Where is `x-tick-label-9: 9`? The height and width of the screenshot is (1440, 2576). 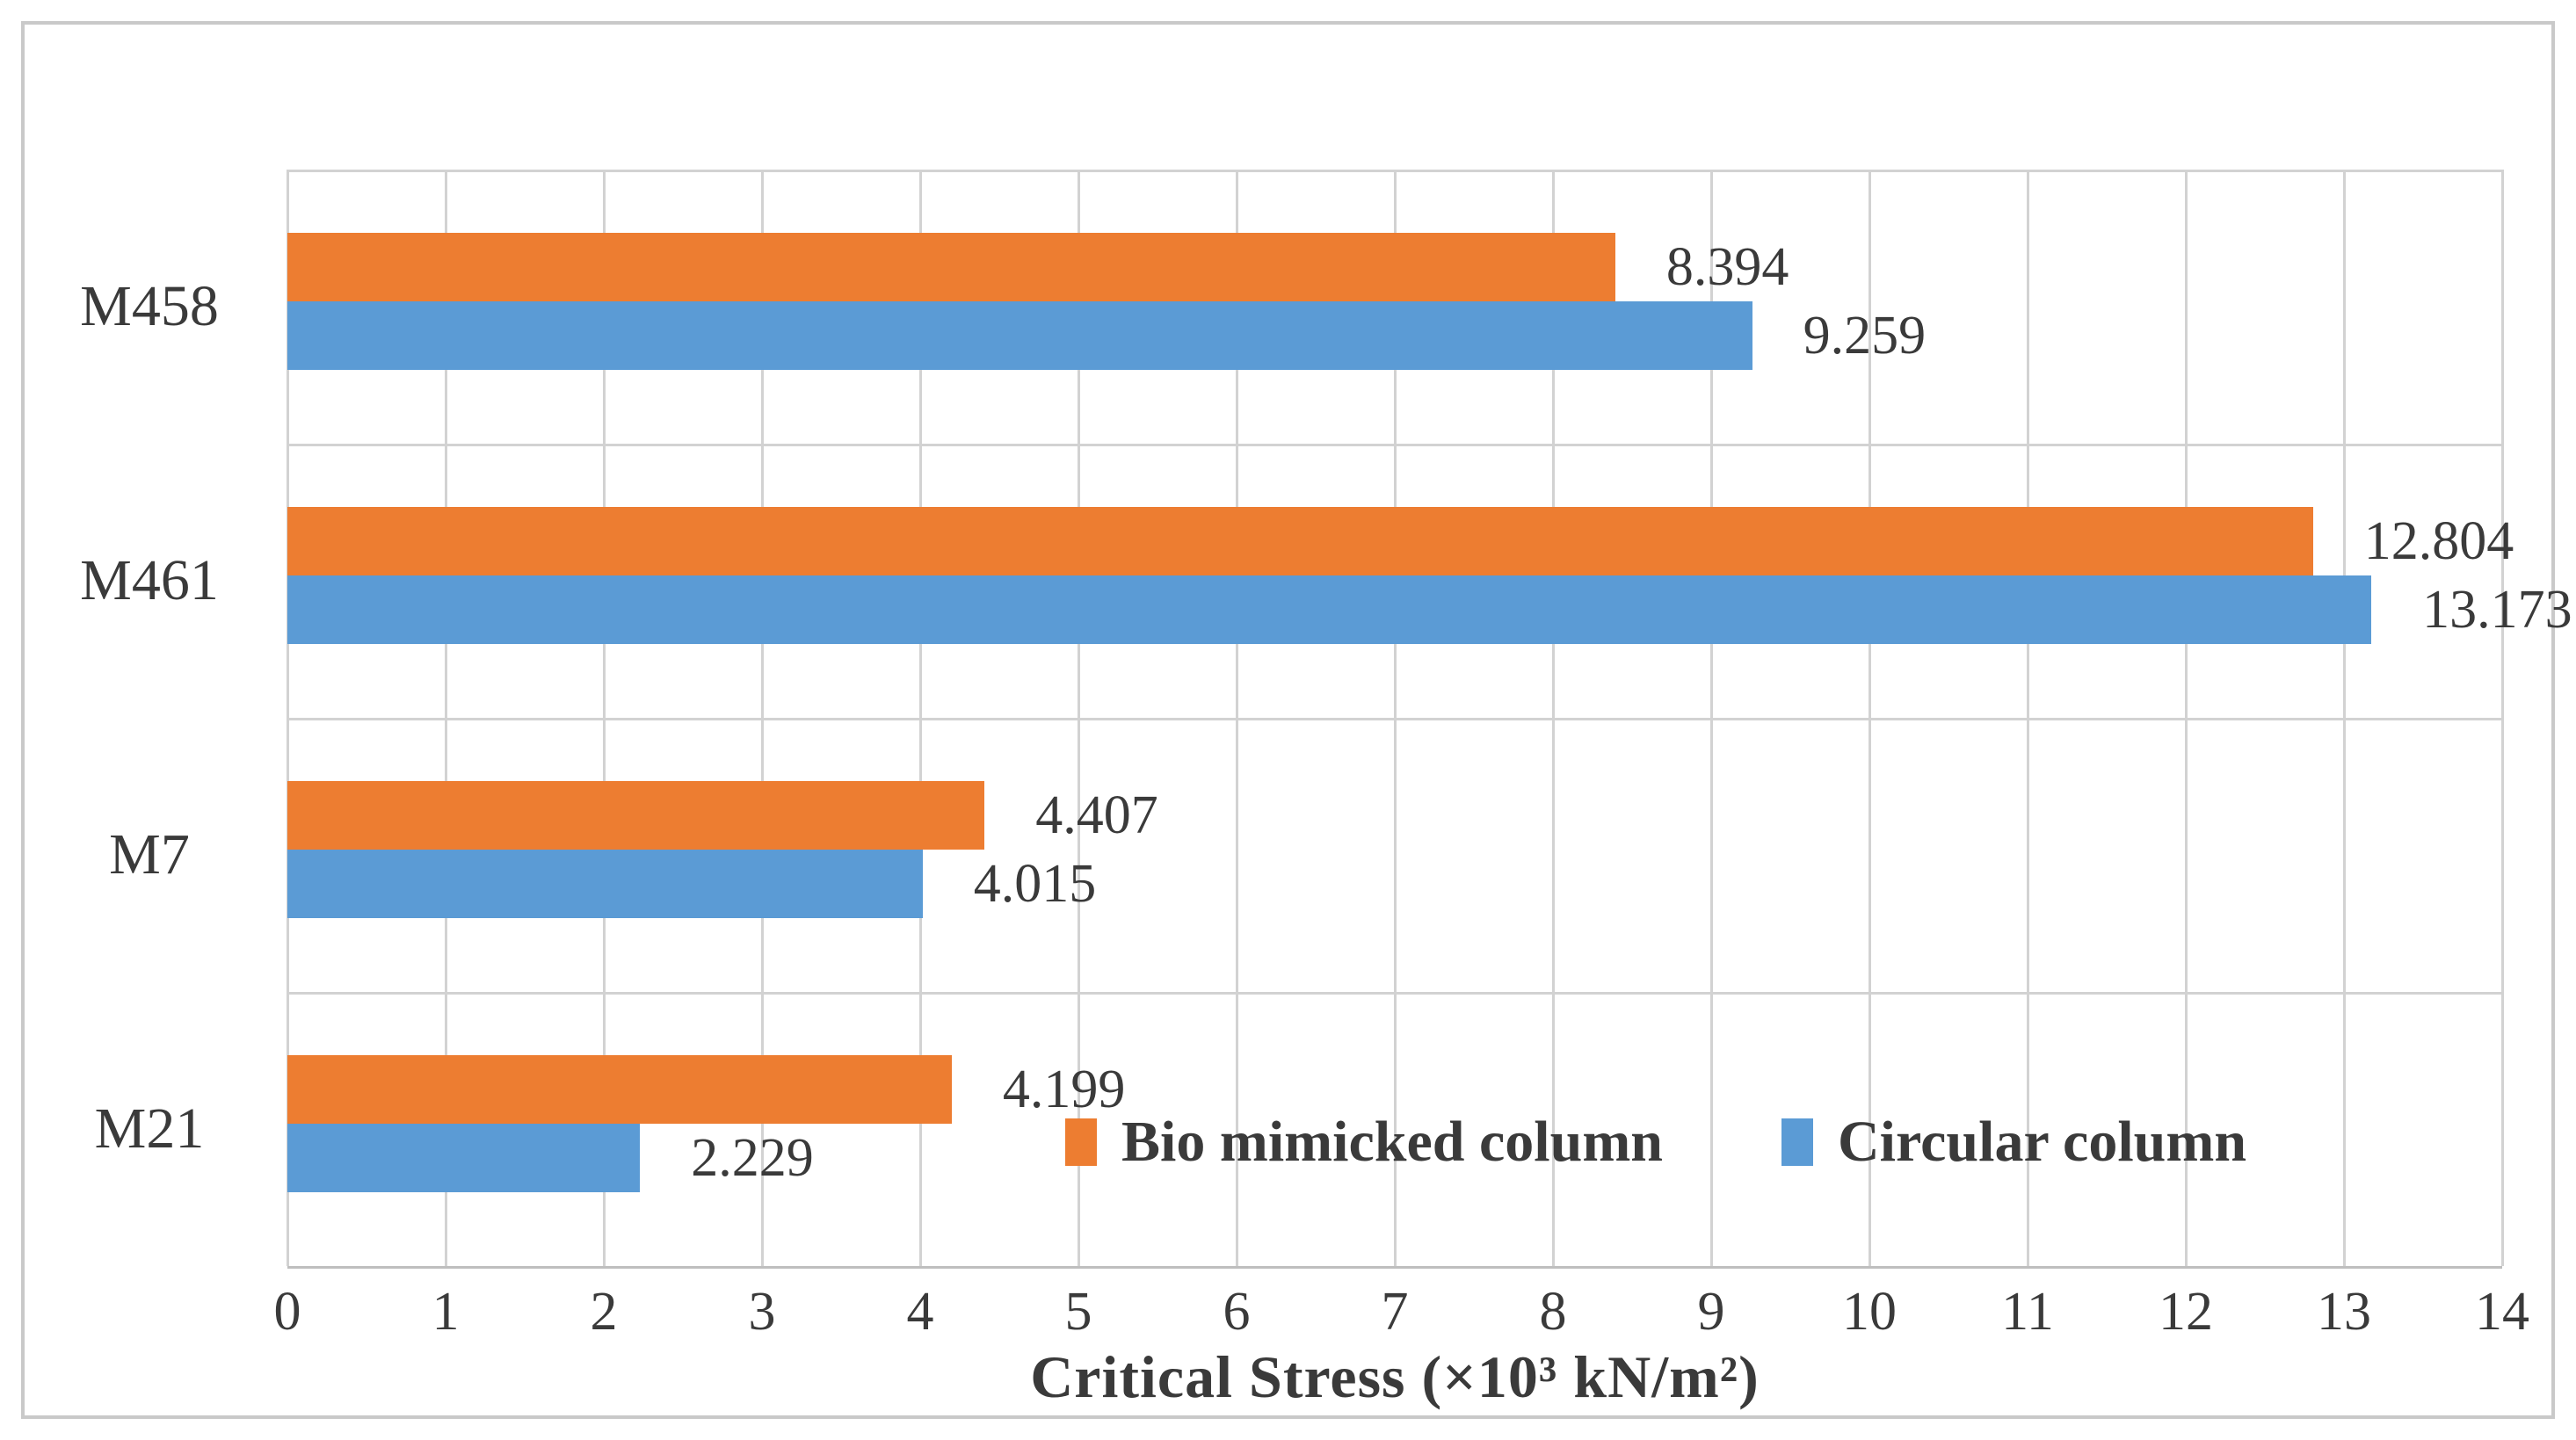 x-tick-label-9: 9 is located at coordinates (1711, 1312).